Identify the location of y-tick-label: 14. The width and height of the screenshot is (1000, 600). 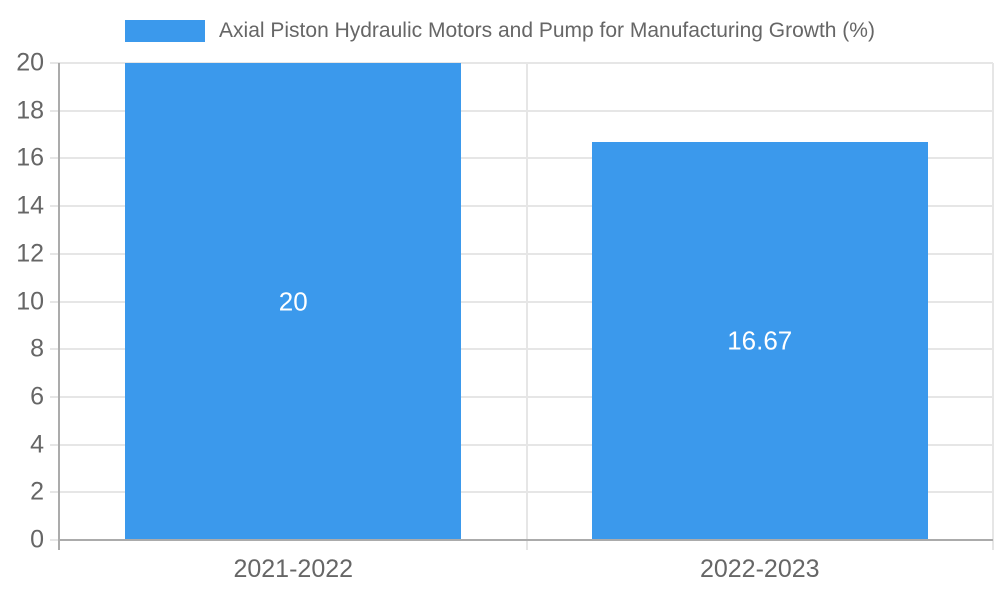
(30, 205).